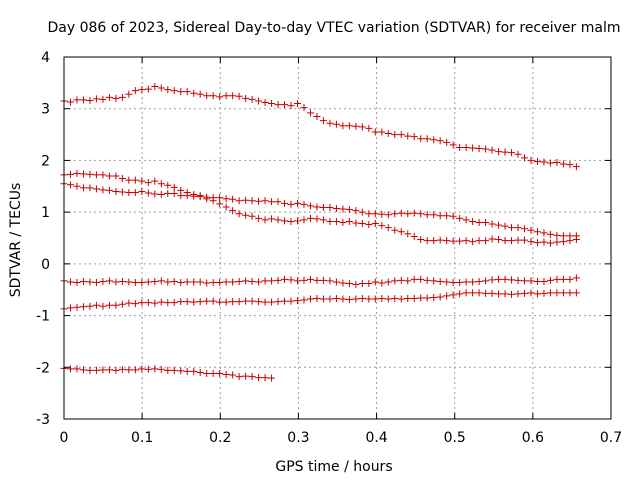 The image size is (640, 480). I want to click on y-tick-label: -2, so click(43, 368).